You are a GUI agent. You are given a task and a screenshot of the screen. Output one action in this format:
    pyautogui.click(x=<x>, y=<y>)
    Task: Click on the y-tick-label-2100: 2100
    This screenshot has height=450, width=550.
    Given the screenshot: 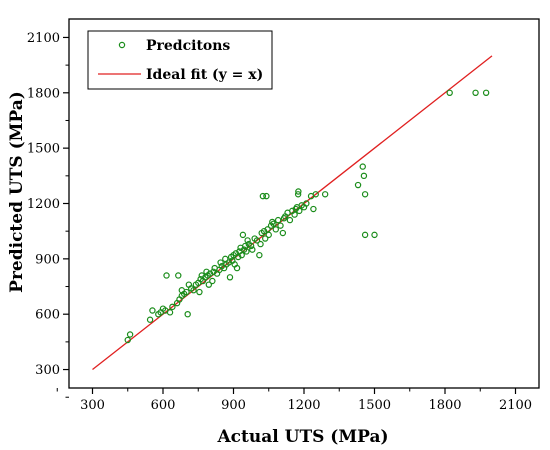 What is the action you would take?
    pyautogui.click(x=43, y=38)
    